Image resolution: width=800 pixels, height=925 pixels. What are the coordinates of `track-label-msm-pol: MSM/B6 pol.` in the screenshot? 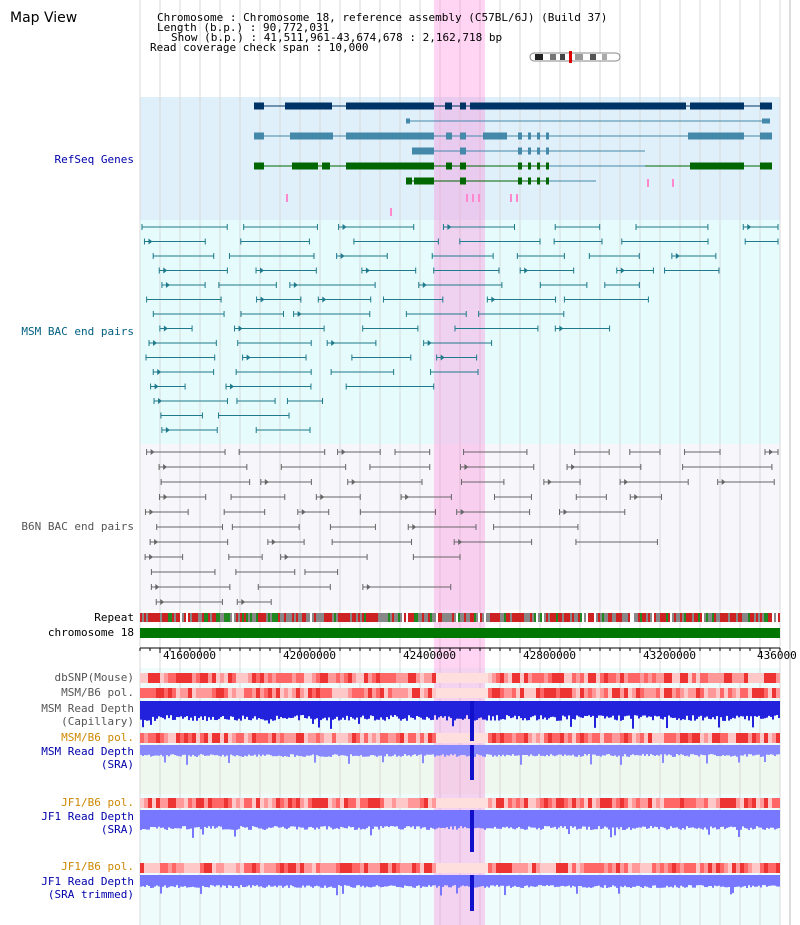 It's located at (97, 692).